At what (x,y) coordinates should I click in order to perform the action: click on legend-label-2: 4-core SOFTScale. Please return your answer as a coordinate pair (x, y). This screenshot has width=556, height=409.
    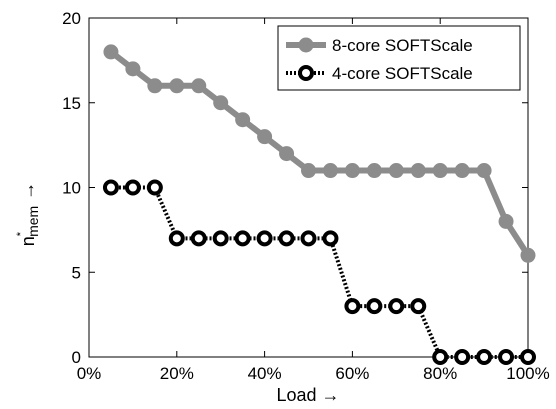
    Looking at the image, I should click on (402, 73).